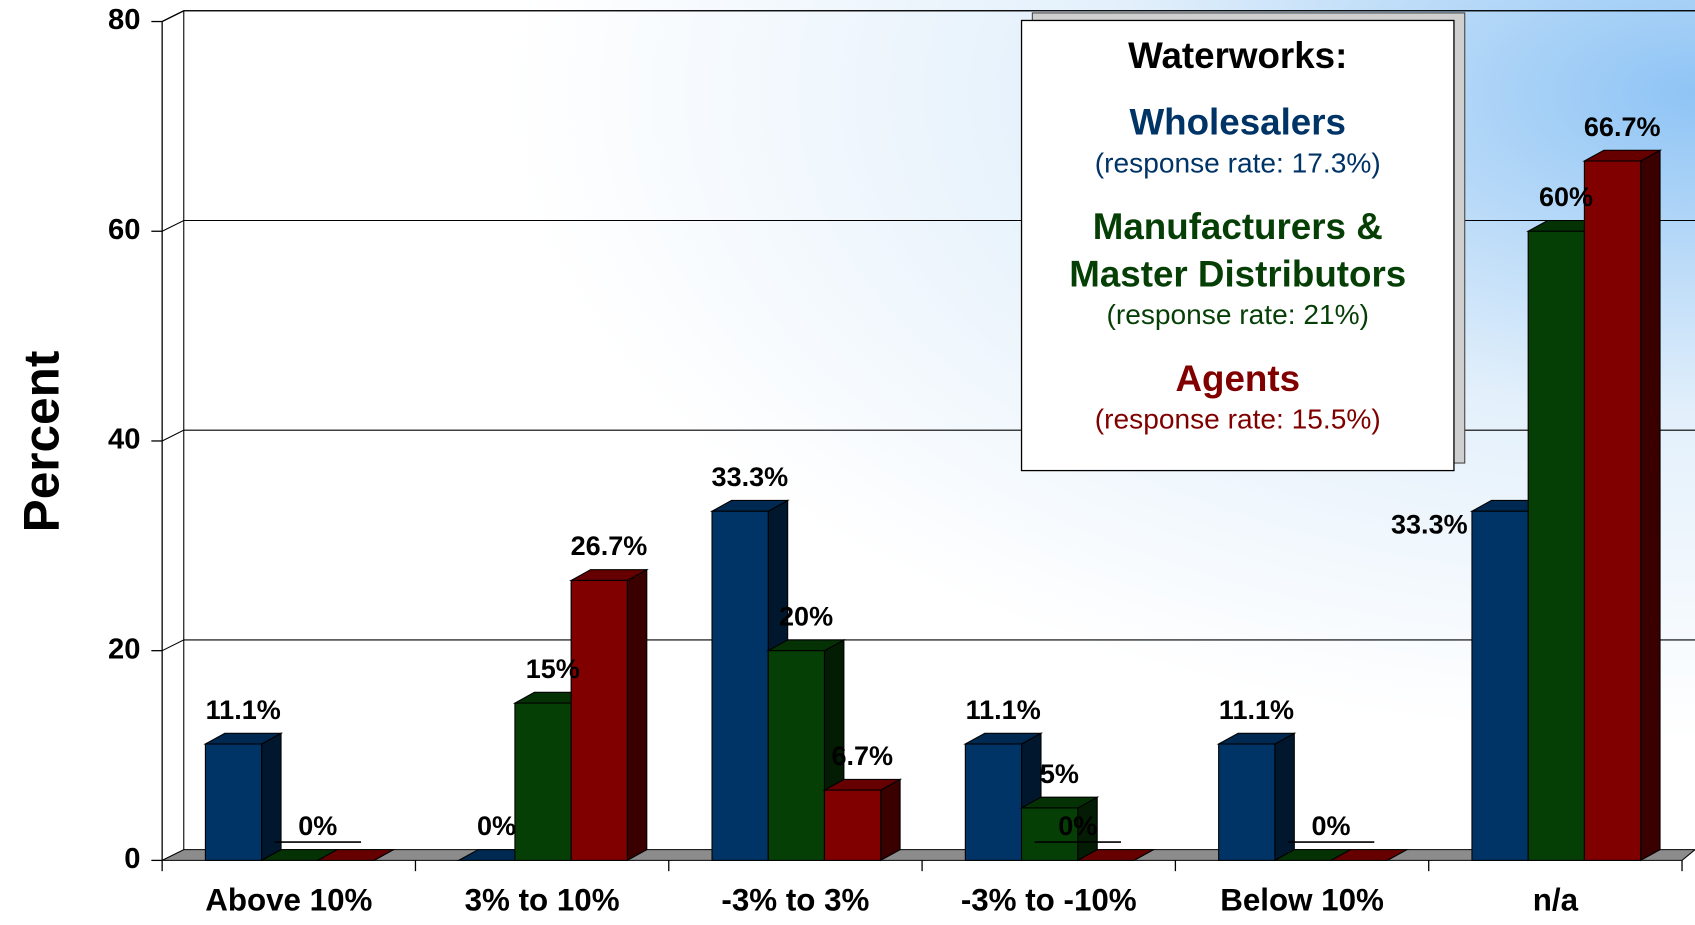 This screenshot has height=925, width=1695. Describe the element at coordinates (1059, 774) in the screenshot. I see `data-label: 5%` at that location.